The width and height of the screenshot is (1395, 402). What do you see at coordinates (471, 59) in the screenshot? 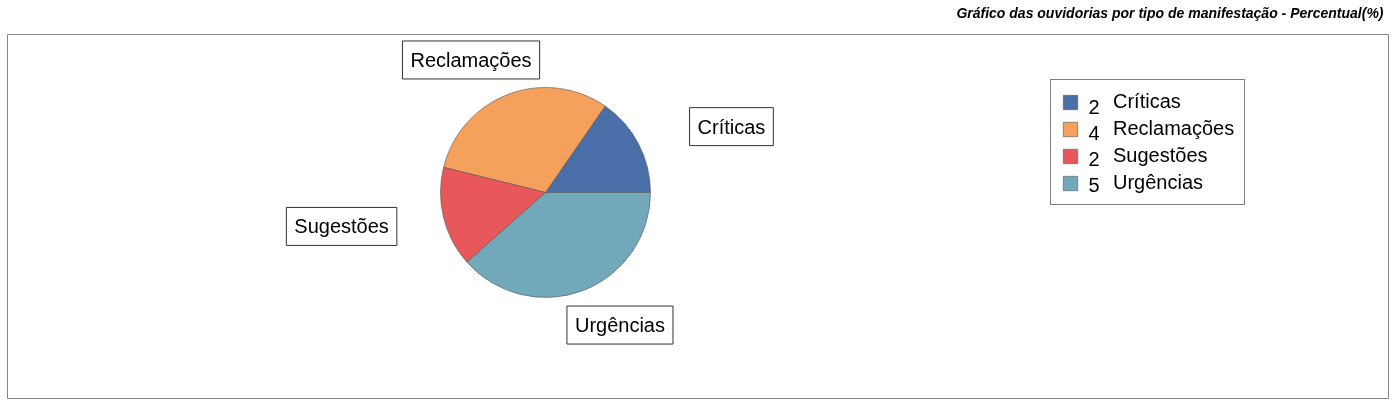
I see `slice-label: Reclamações` at bounding box center [471, 59].